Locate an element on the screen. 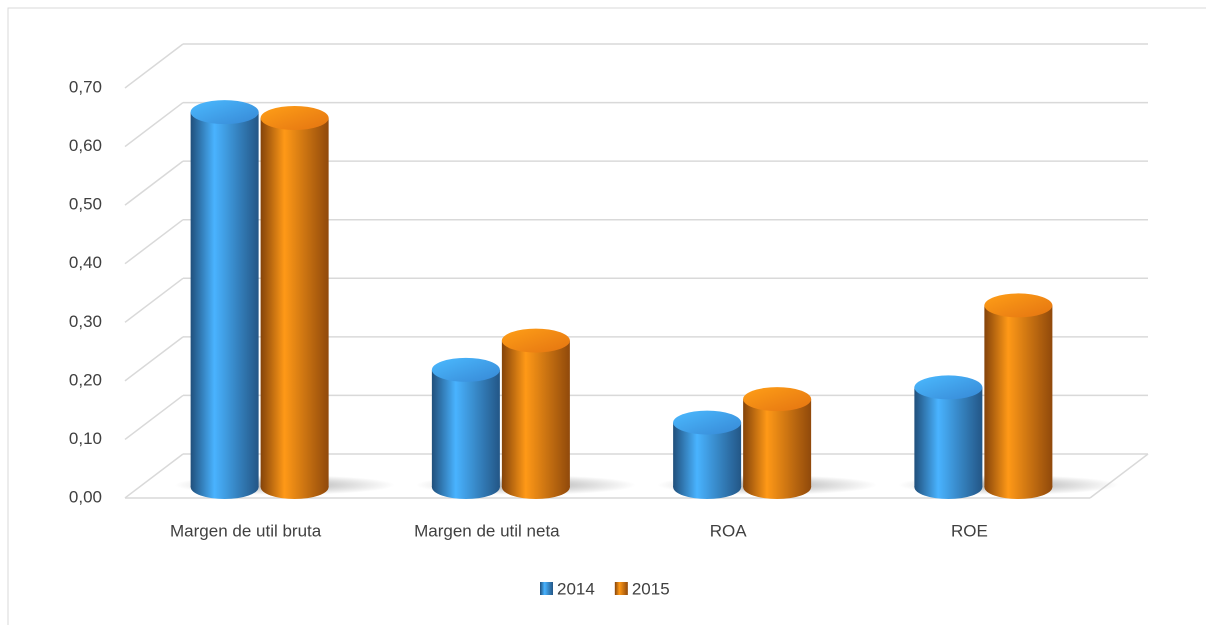 This screenshot has height=625, width=1206. y-tick-label: 0,40 is located at coordinates (85, 262).